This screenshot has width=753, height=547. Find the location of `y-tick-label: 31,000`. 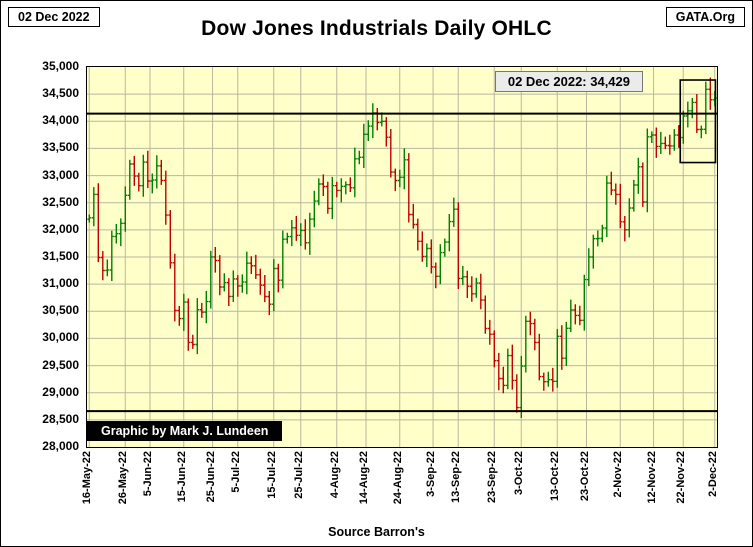

y-tick-label: 31,000 is located at coordinates (60, 283).